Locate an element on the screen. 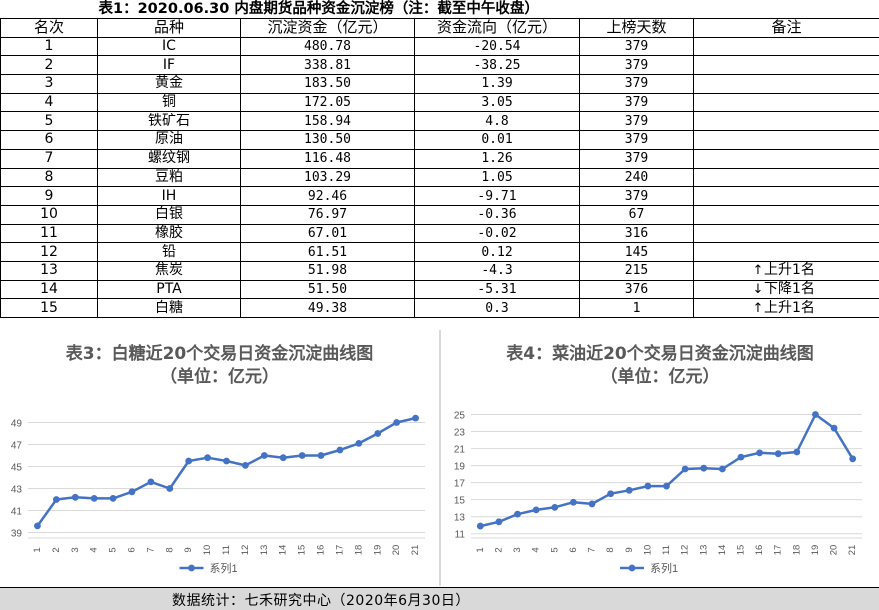 This screenshot has width=879, height=610. capital-cell: 49.38 is located at coordinates (328, 308).